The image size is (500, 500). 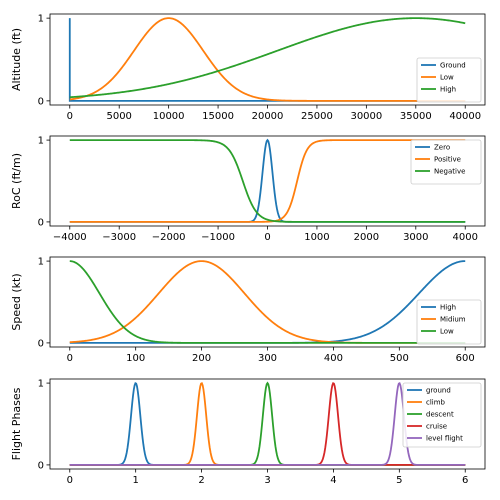 What do you see at coordinates (465, 480) in the screenshot?
I see `x-tick-label: 6` at bounding box center [465, 480].